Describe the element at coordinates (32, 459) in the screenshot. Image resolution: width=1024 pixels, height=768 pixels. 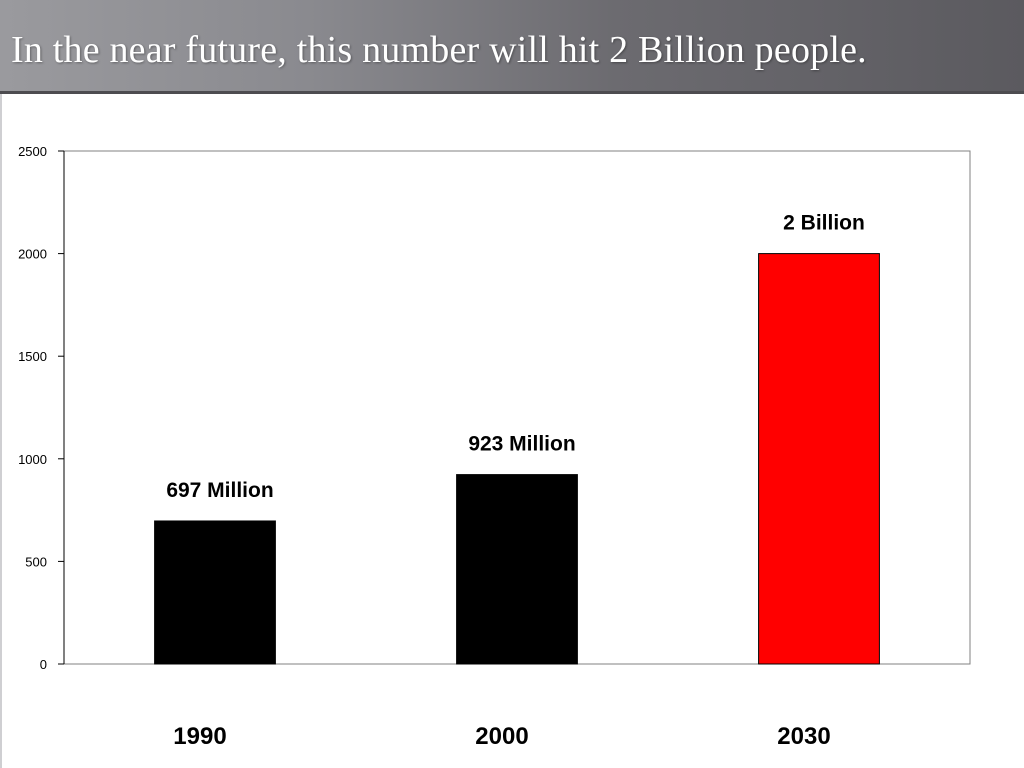
I see `y-tick-label: 1000` at that location.